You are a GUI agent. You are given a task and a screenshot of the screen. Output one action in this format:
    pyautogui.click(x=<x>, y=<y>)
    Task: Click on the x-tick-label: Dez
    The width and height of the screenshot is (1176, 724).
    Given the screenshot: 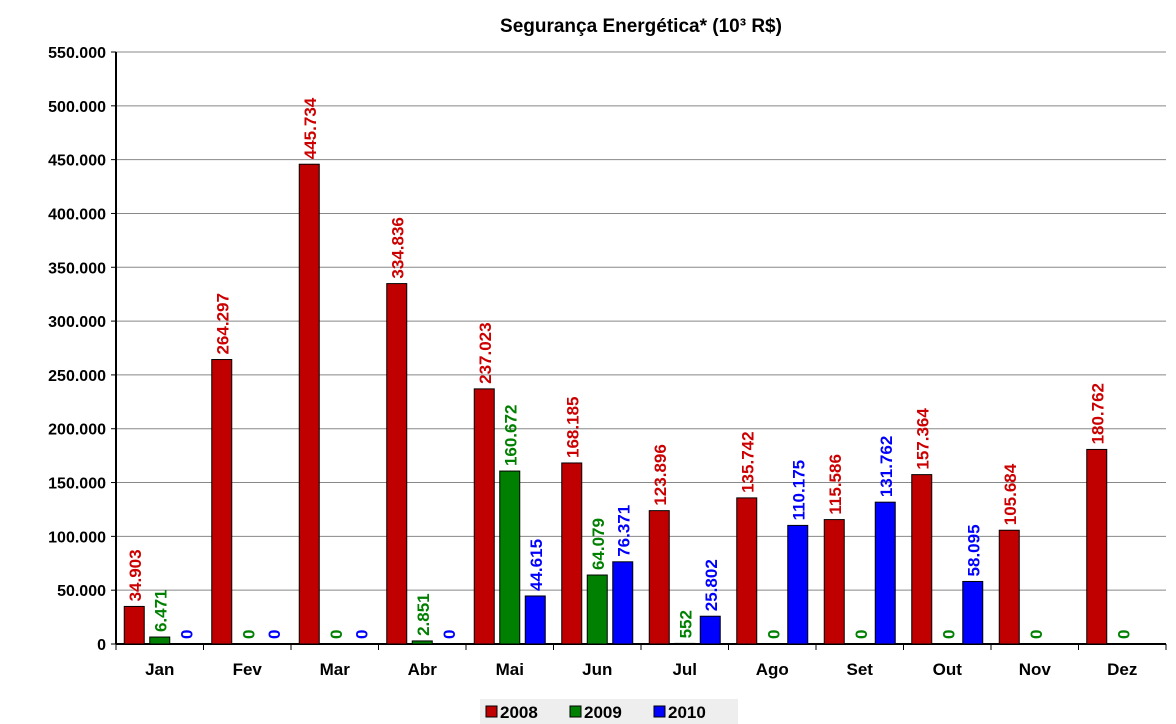 What is the action you would take?
    pyautogui.click(x=1122, y=669)
    